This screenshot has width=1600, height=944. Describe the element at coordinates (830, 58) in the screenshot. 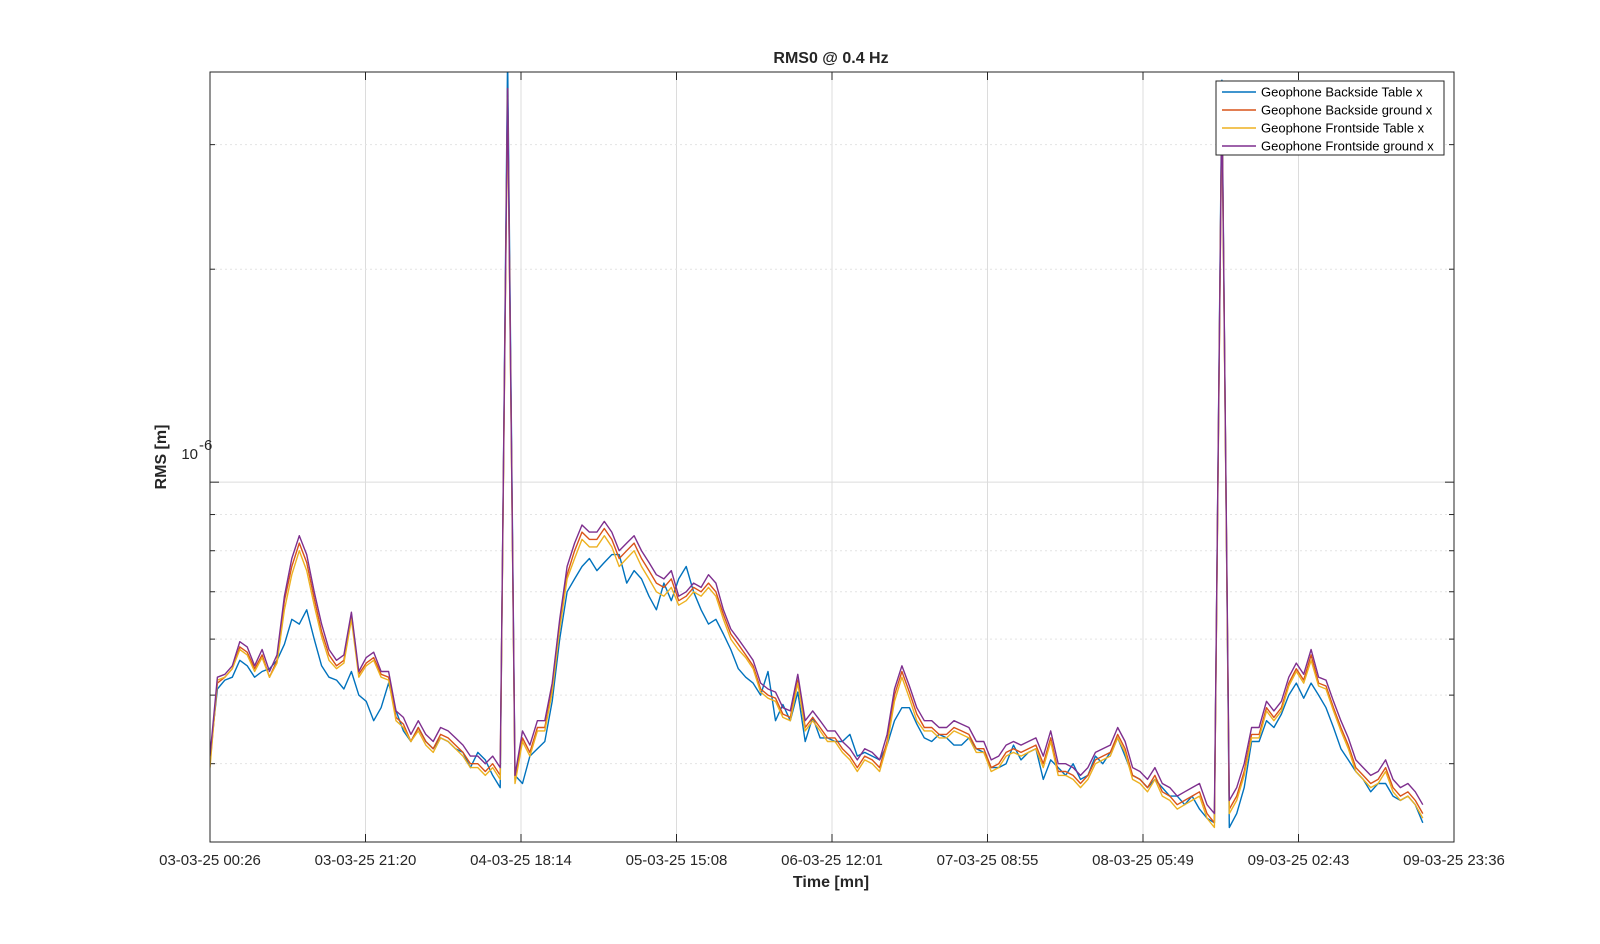

I see `chart-title: RMS0 @ 0.4 Hz` at that location.